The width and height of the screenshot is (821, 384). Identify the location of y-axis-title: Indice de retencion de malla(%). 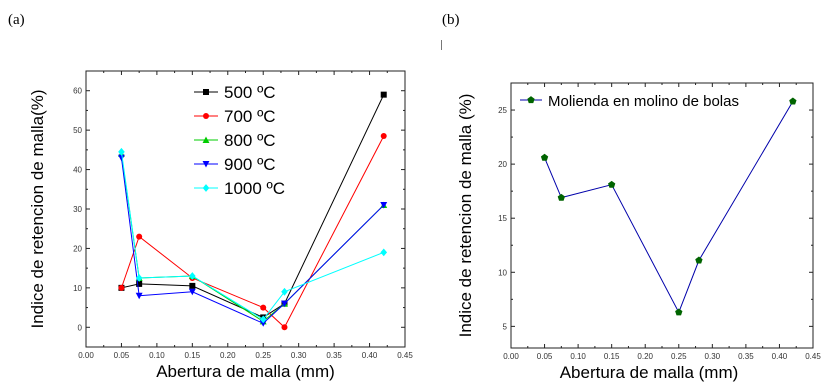
(37, 208).